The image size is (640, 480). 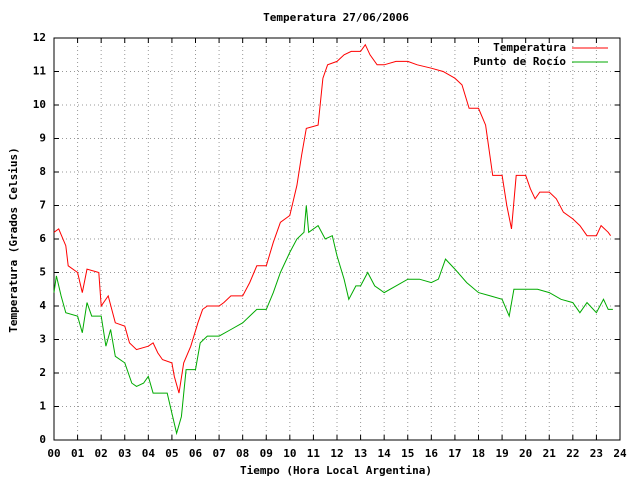 I want to click on y-tick-label: 11, so click(x=40, y=71).